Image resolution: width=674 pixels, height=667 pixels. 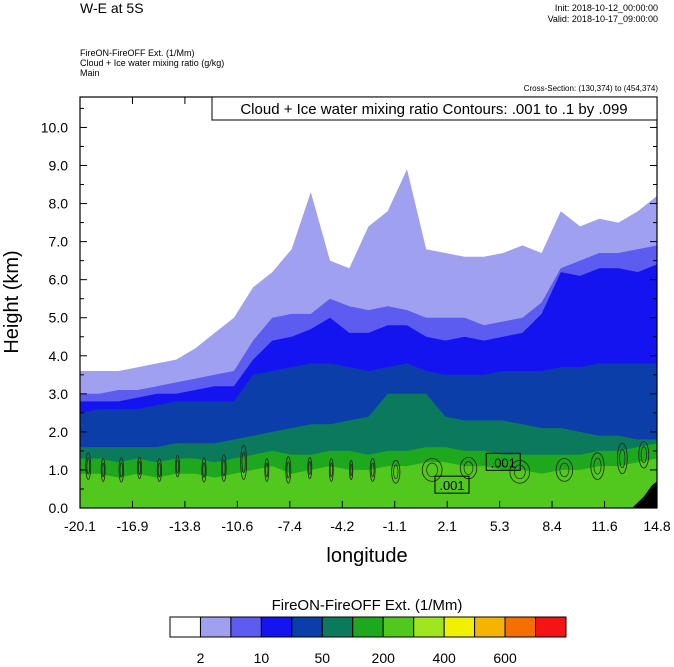 What do you see at coordinates (477, 473) in the screenshot?
I see `contour-labels: .001 .001` at bounding box center [477, 473].